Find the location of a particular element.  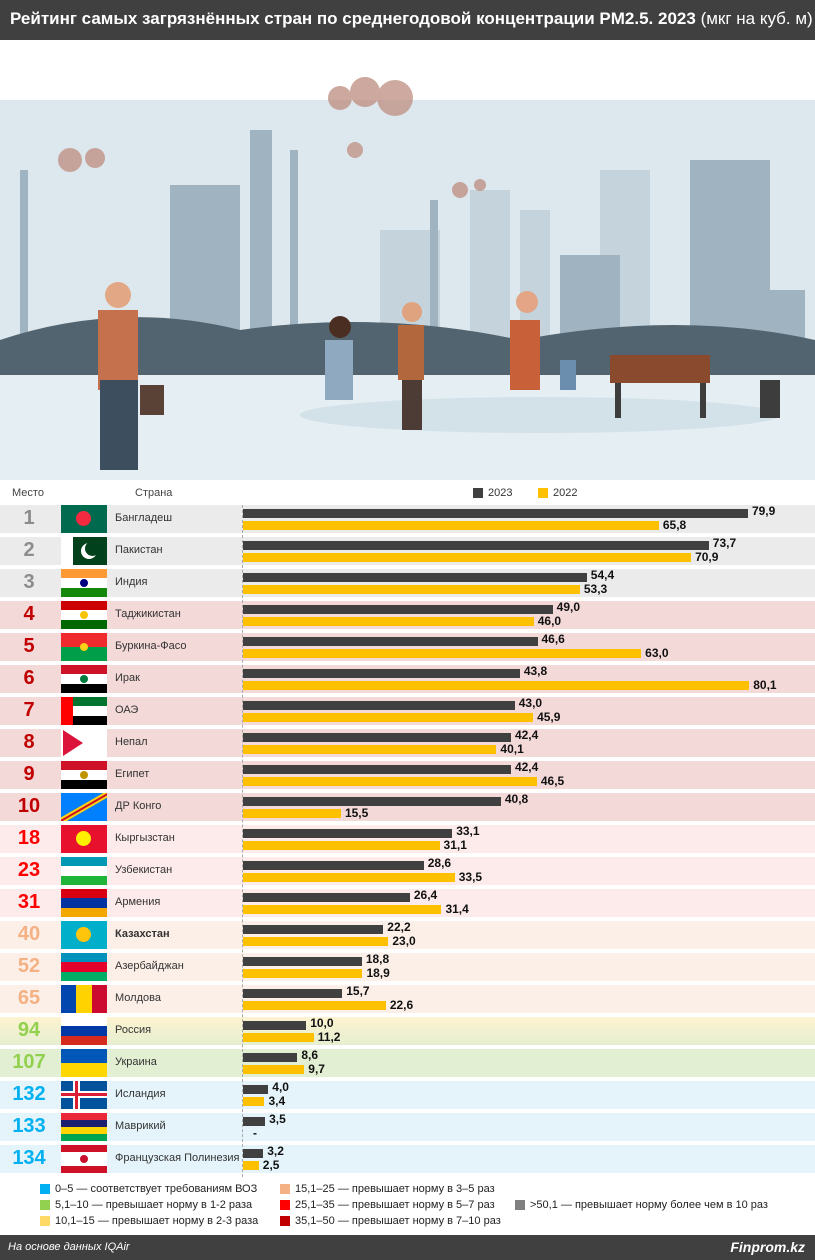

rank: 4 is located at coordinates (29, 614).